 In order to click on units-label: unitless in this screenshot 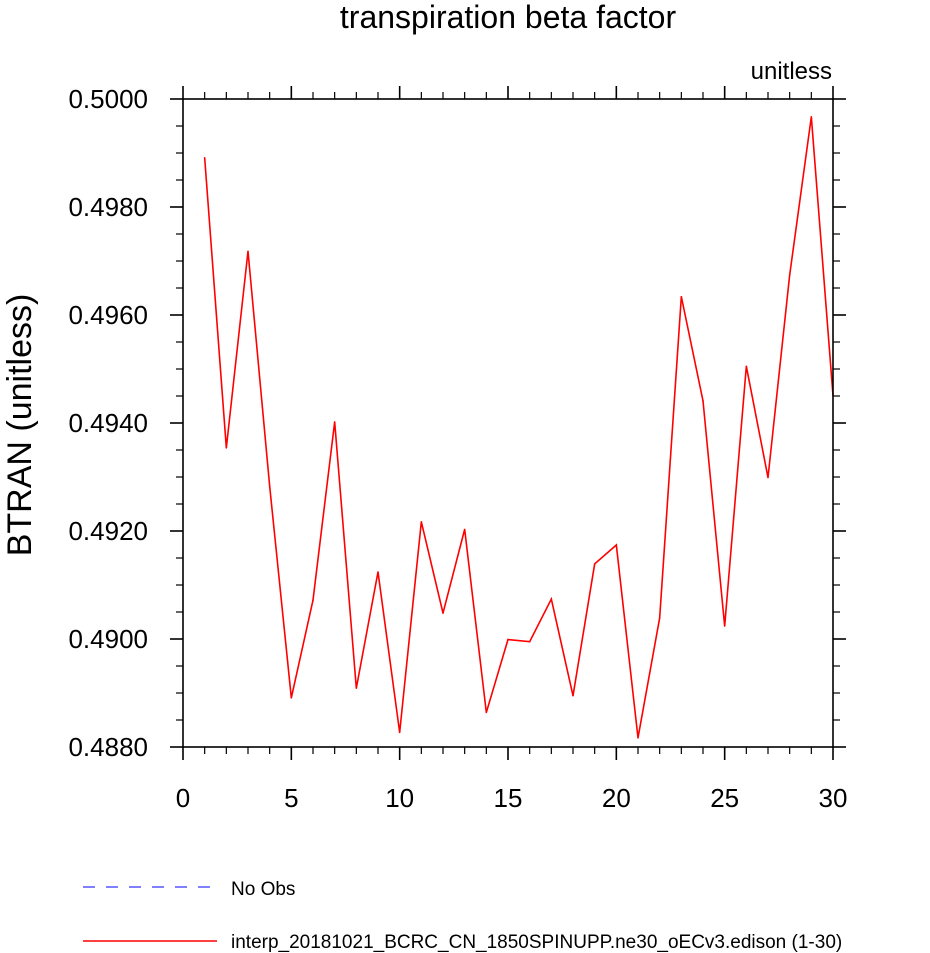, I will do `click(791, 71)`.